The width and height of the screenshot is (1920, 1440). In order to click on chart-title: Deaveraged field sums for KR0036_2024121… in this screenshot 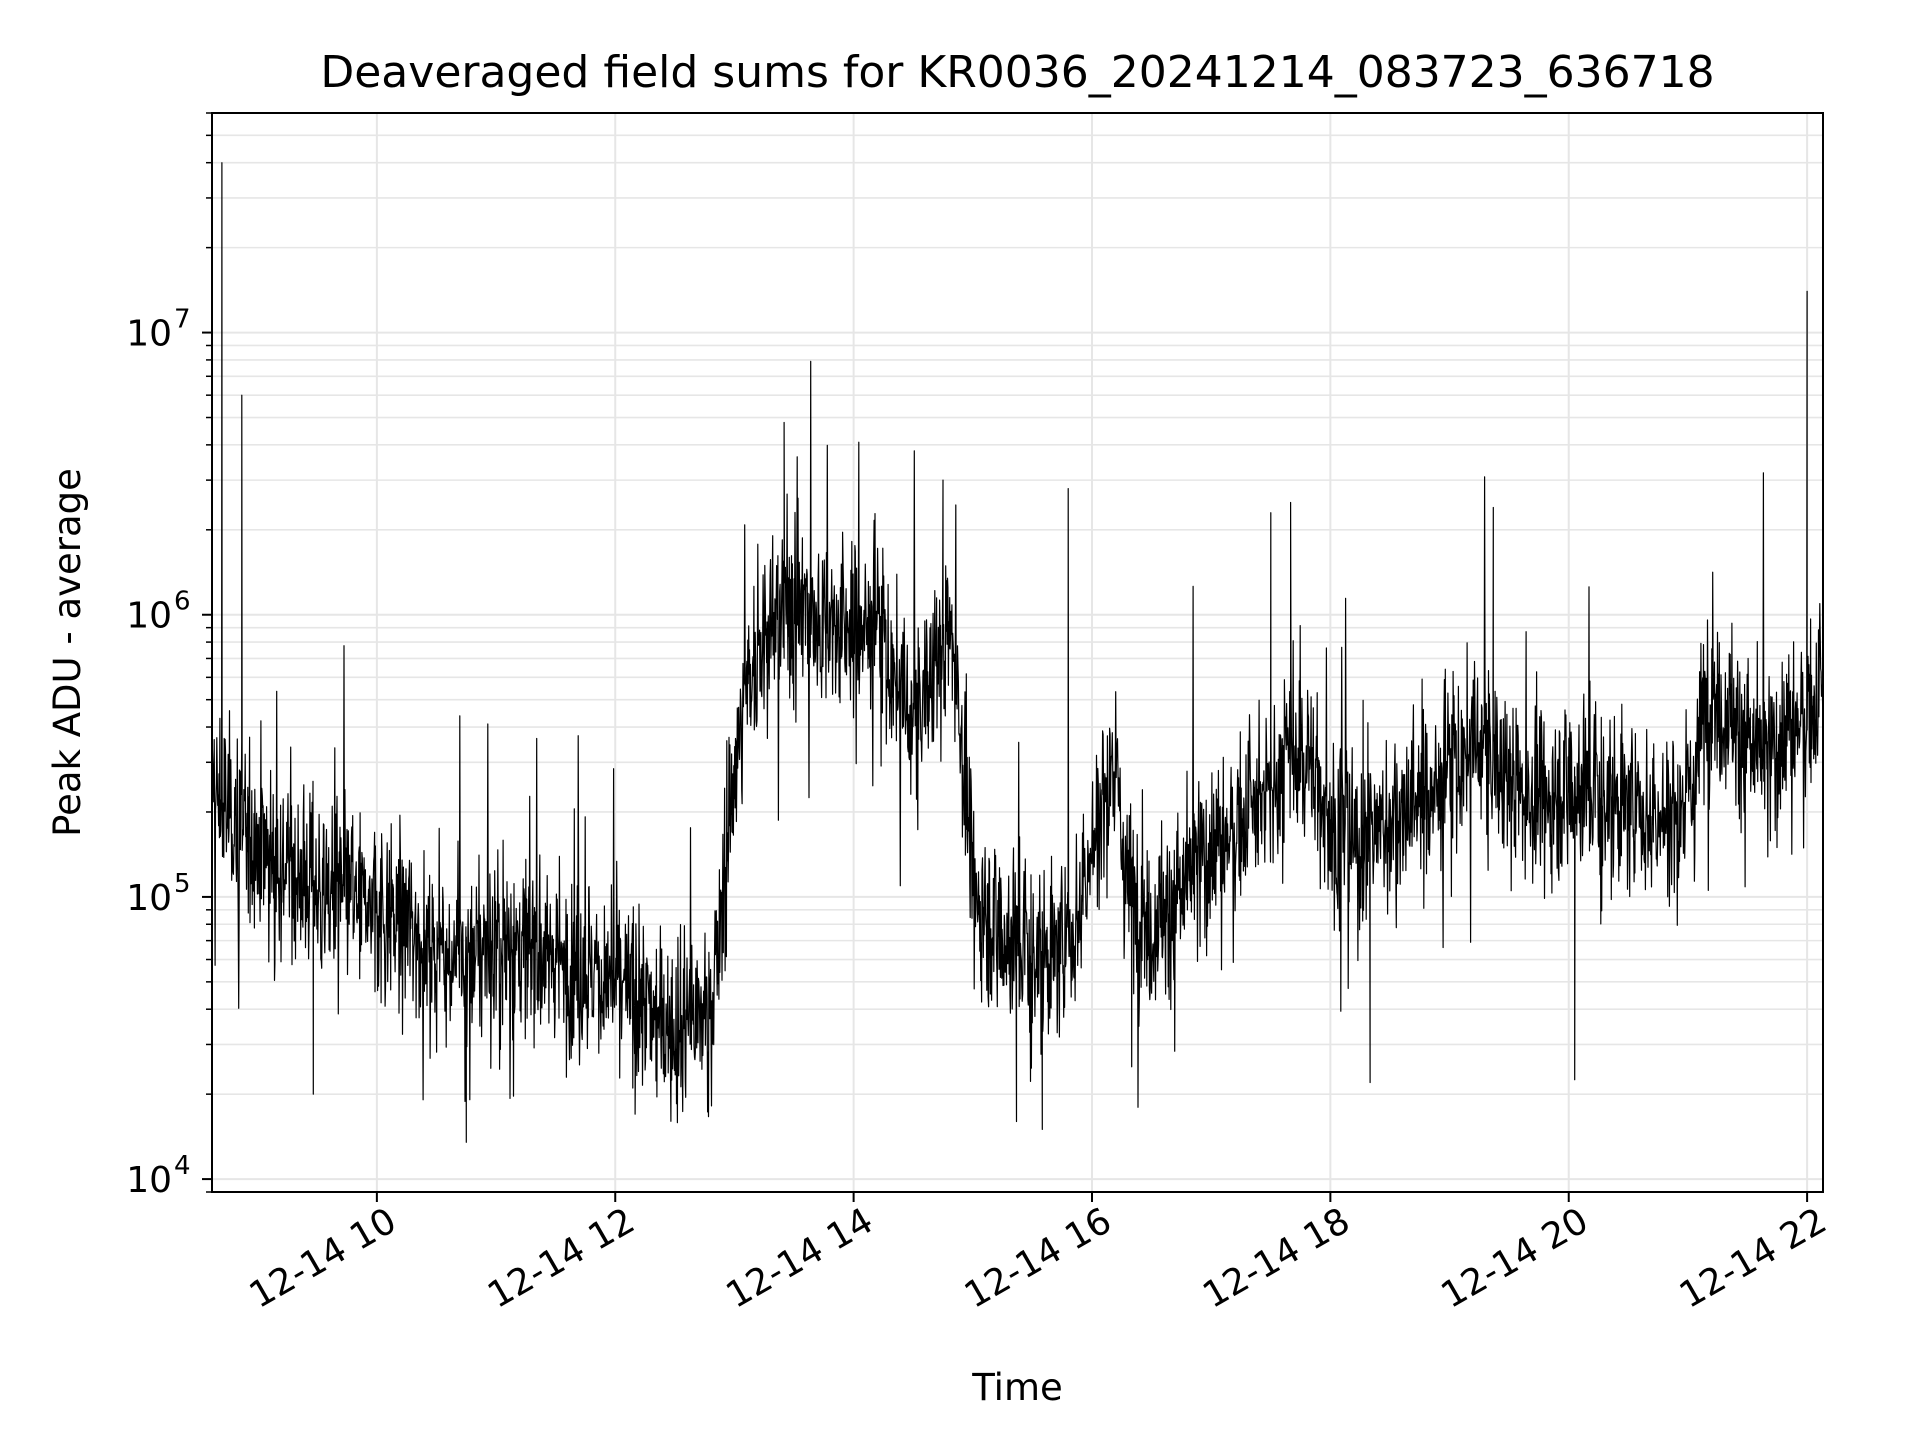, I will do `click(1017, 72)`.